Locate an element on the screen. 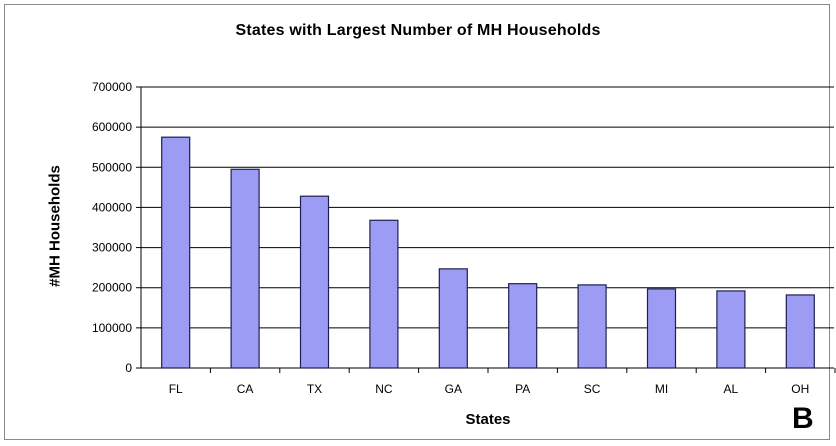  y-tick-label: 600000 is located at coordinates (112, 127).